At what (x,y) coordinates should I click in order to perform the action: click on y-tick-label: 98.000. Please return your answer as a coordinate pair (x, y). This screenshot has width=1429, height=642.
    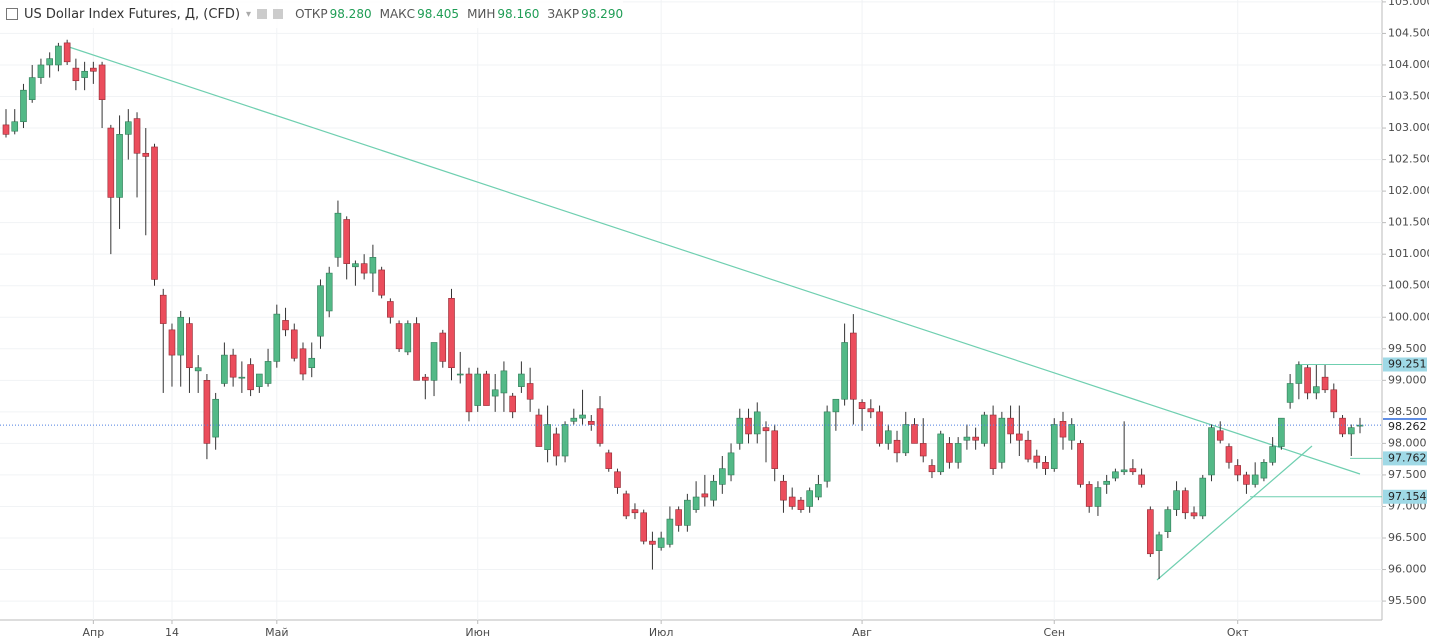
    Looking at the image, I should click on (1407, 442).